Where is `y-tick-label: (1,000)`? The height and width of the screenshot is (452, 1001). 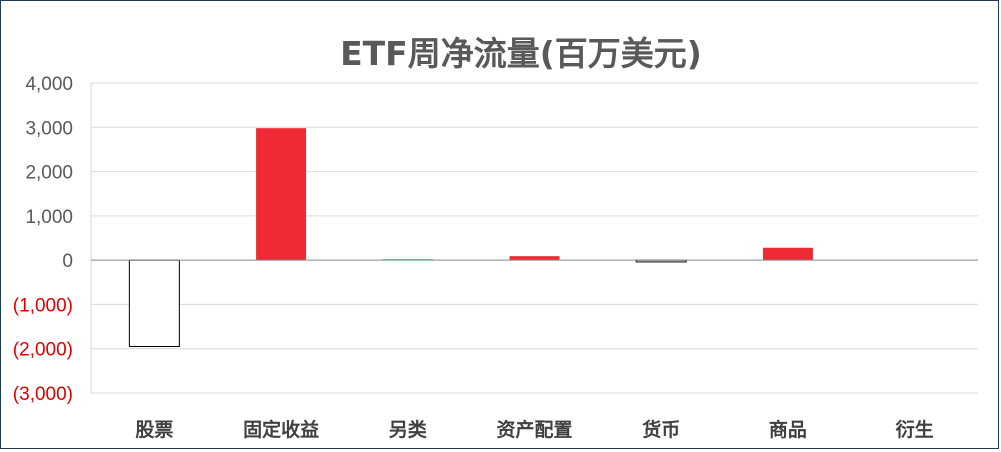 y-tick-label: (1,000) is located at coordinates (43, 305).